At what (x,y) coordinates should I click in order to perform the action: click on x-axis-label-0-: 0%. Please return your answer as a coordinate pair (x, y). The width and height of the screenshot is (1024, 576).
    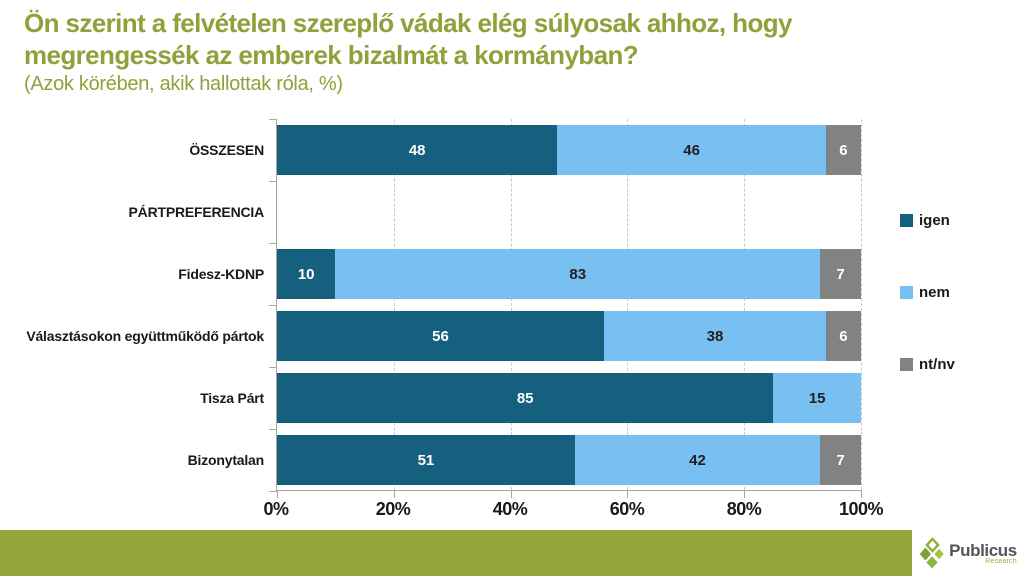
    Looking at the image, I should click on (276, 509).